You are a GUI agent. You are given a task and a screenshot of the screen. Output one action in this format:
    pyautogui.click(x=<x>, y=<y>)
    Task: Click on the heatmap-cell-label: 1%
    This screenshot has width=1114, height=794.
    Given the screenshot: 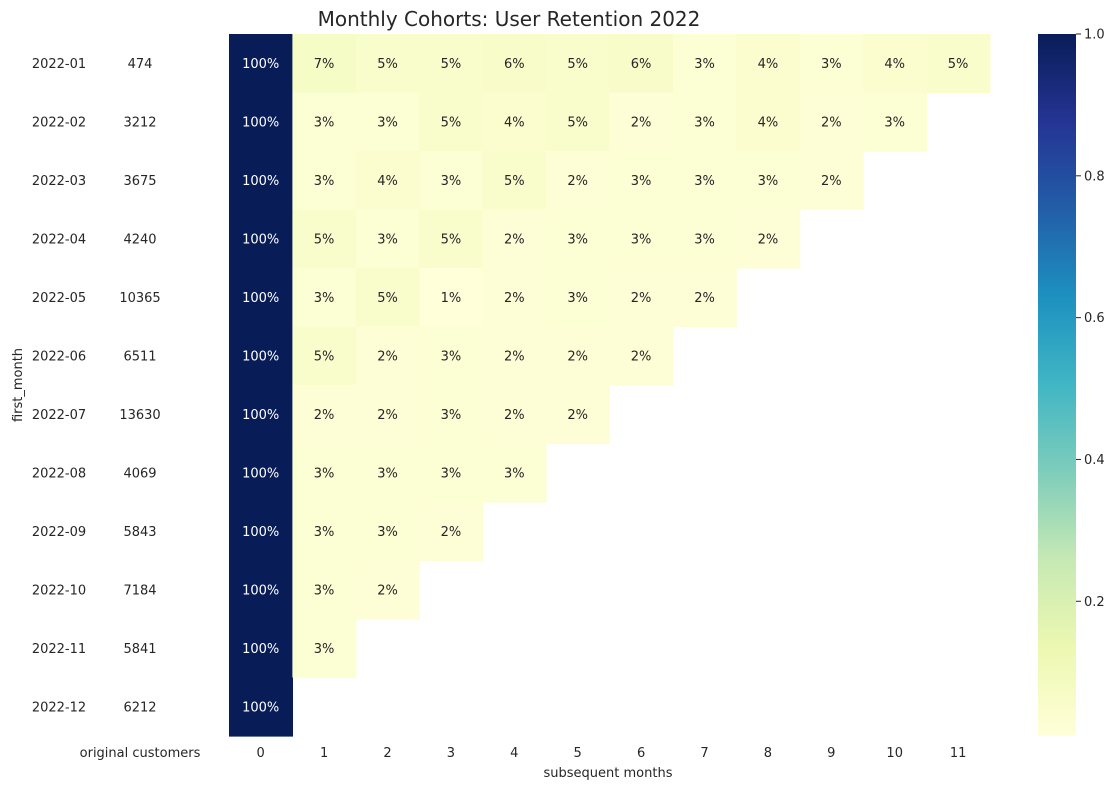 What is the action you would take?
    pyautogui.click(x=451, y=298)
    